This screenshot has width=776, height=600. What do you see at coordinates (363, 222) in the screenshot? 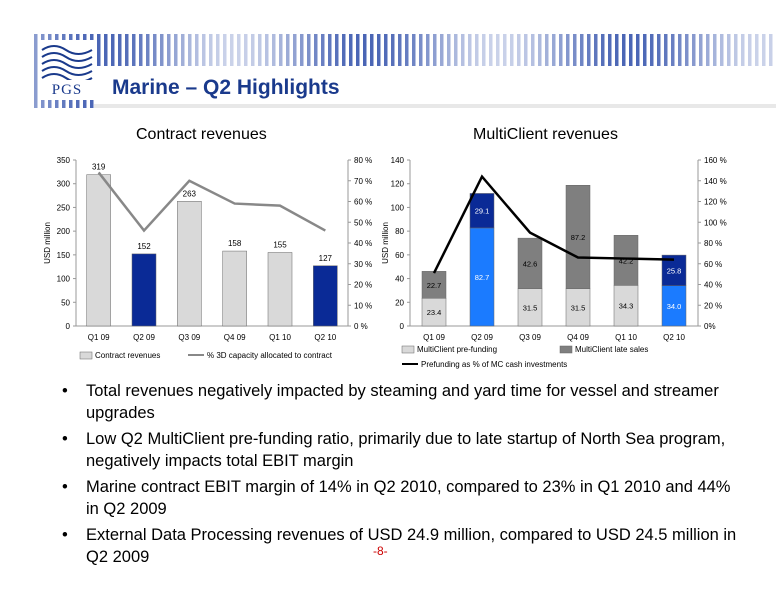
I see `y2-tick-label: 50 %` at bounding box center [363, 222].